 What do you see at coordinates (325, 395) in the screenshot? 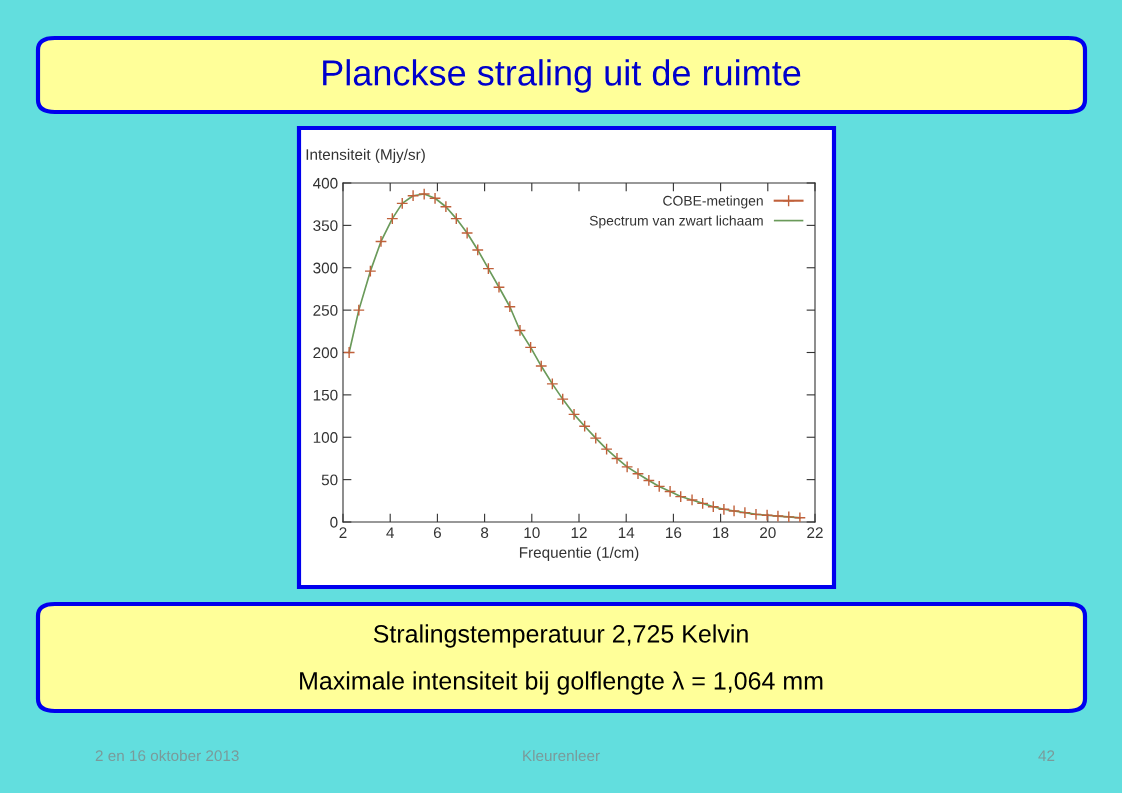
I see `y-tick-label: 150` at bounding box center [325, 395].